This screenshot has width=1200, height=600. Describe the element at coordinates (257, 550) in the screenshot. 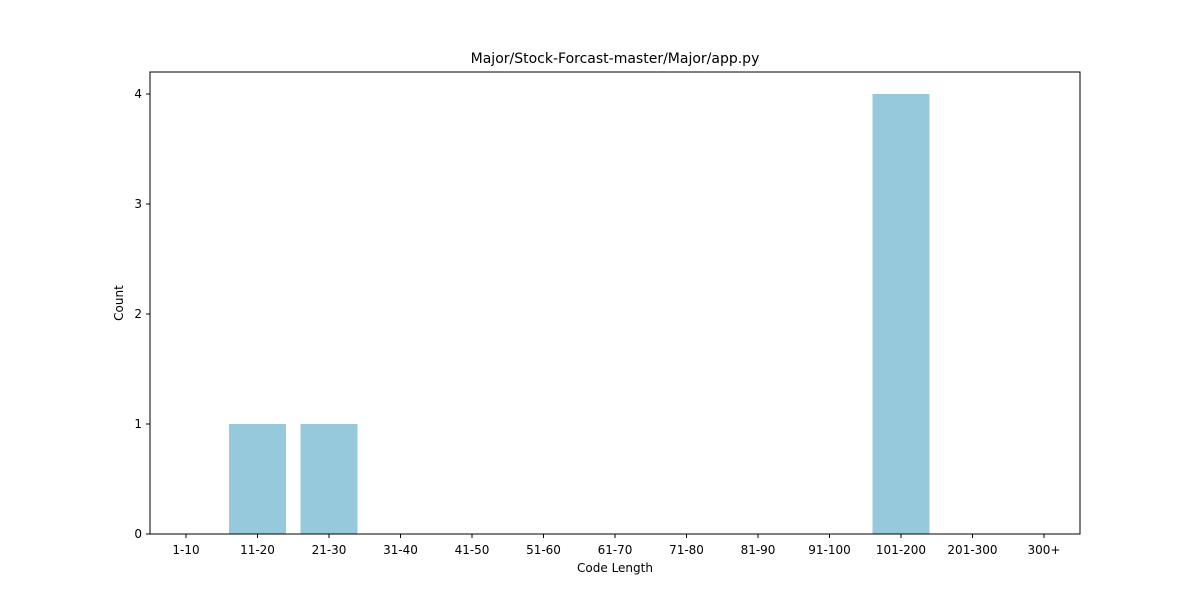

I see `x-tick-label: 11-20` at that location.